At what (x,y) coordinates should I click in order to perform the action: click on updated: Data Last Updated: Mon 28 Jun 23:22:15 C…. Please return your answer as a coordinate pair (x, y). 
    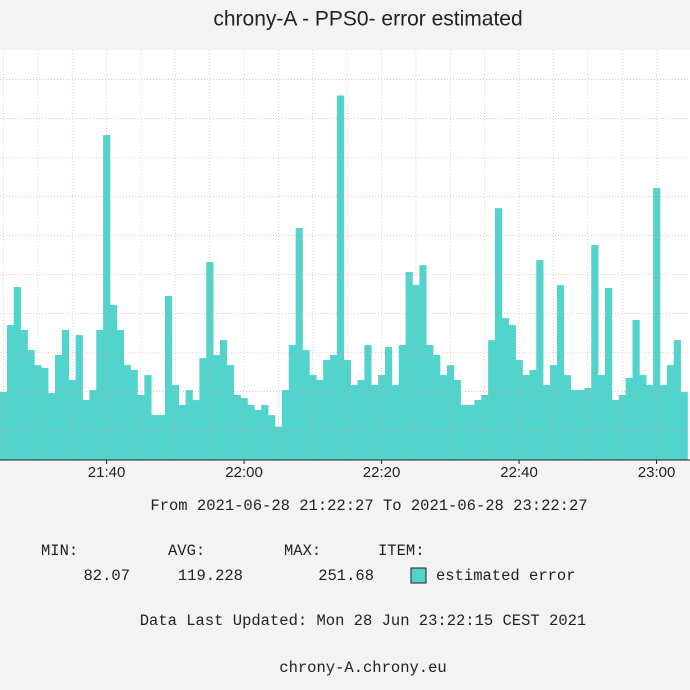
    Looking at the image, I should click on (363, 621).